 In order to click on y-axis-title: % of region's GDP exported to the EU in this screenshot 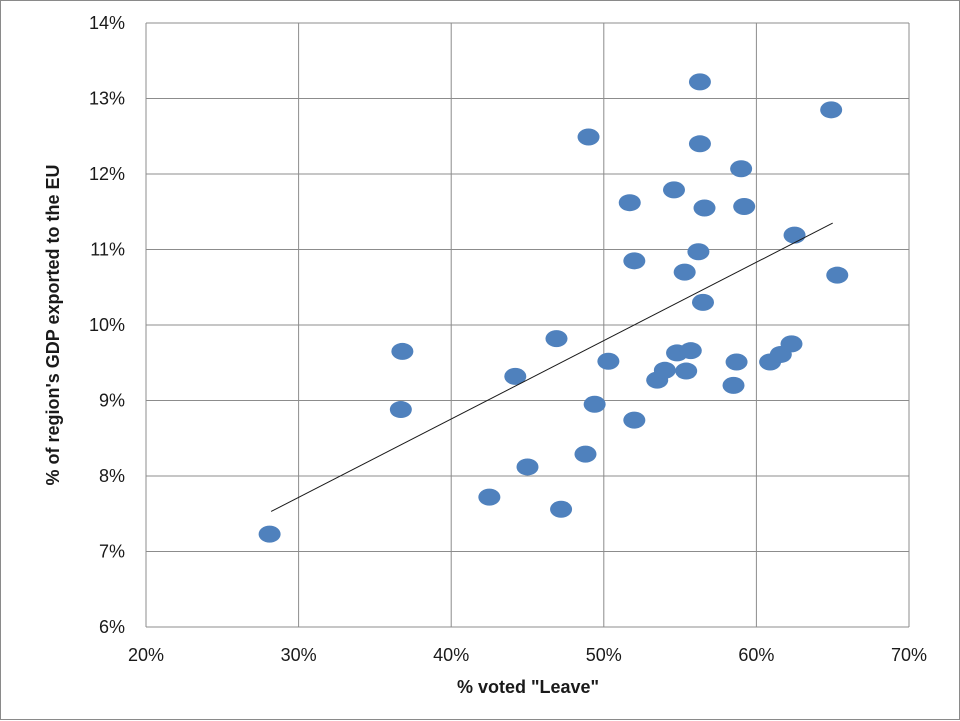, I will do `click(53, 325)`.